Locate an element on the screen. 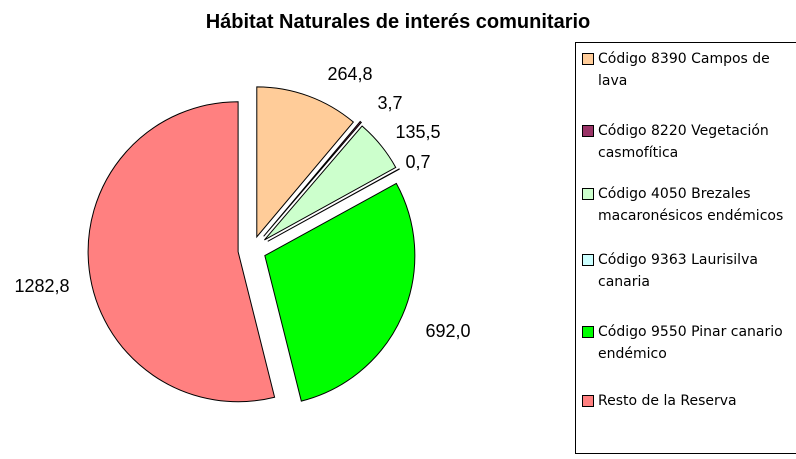 This screenshot has height=459, width=796. legend-label: Código 9363 Laurisilva canaria is located at coordinates (678, 271).